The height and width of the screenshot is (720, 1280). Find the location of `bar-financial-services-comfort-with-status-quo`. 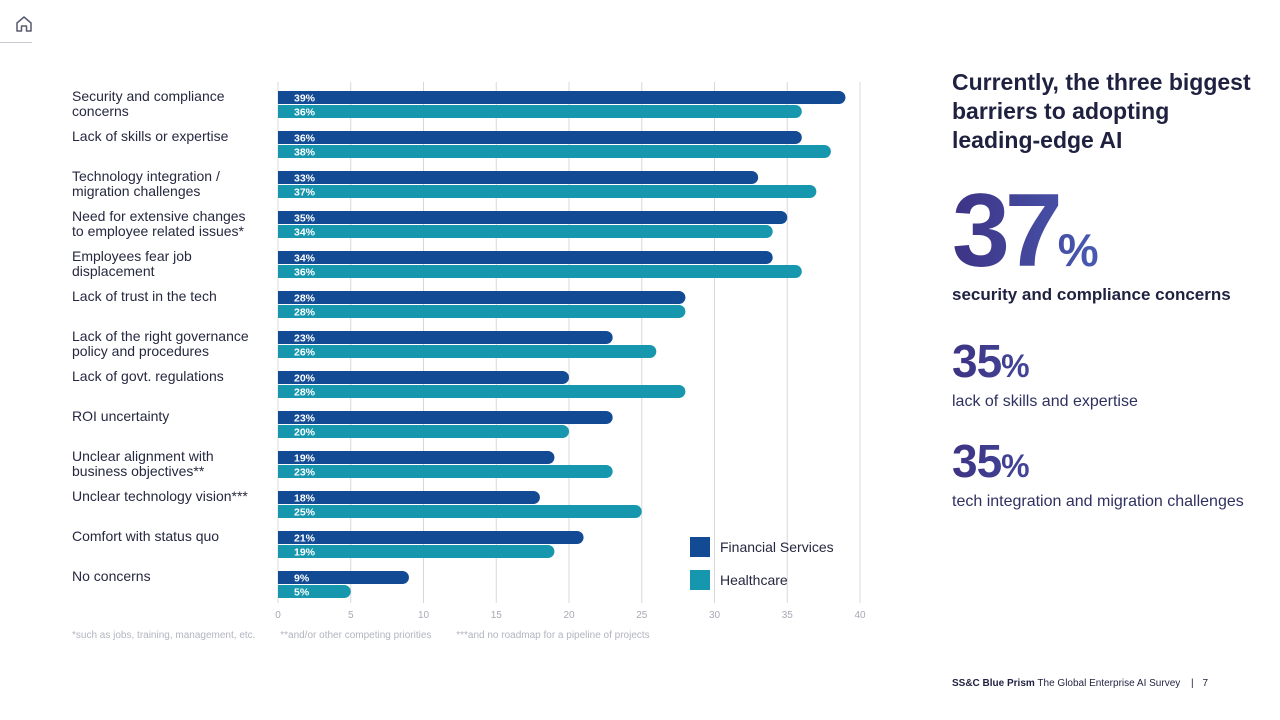

bar-financial-services-comfort-with-status-quo is located at coordinates (431, 537).